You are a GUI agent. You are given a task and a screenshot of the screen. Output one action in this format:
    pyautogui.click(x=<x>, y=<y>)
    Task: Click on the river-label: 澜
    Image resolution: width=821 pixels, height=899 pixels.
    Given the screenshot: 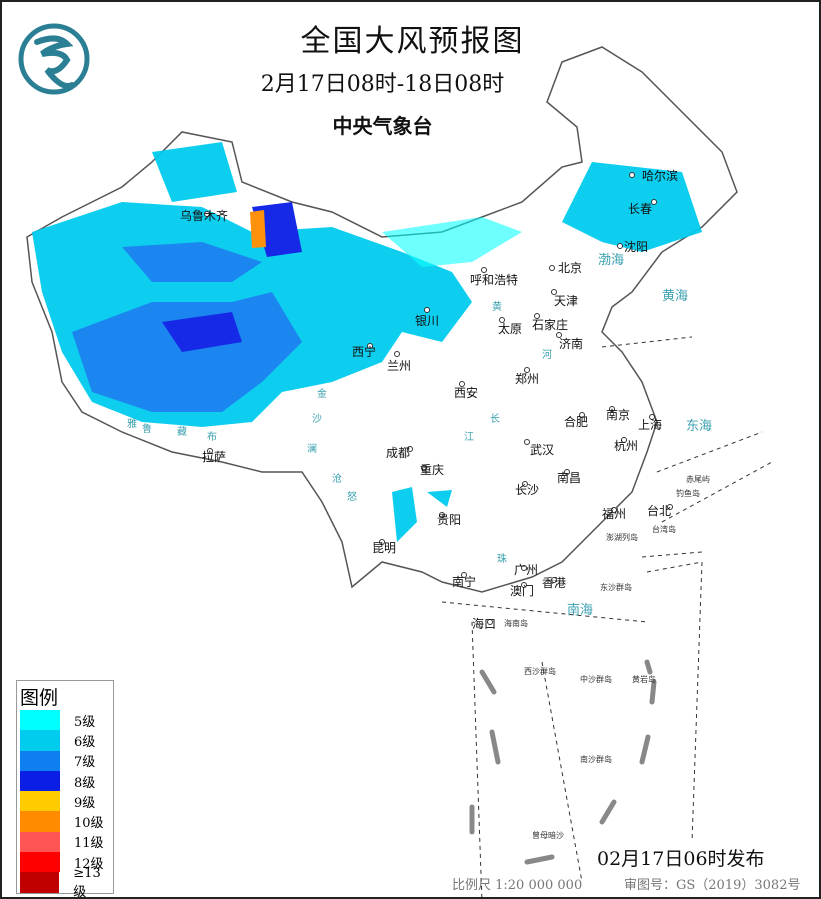 What is the action you would take?
    pyautogui.click(x=312, y=449)
    